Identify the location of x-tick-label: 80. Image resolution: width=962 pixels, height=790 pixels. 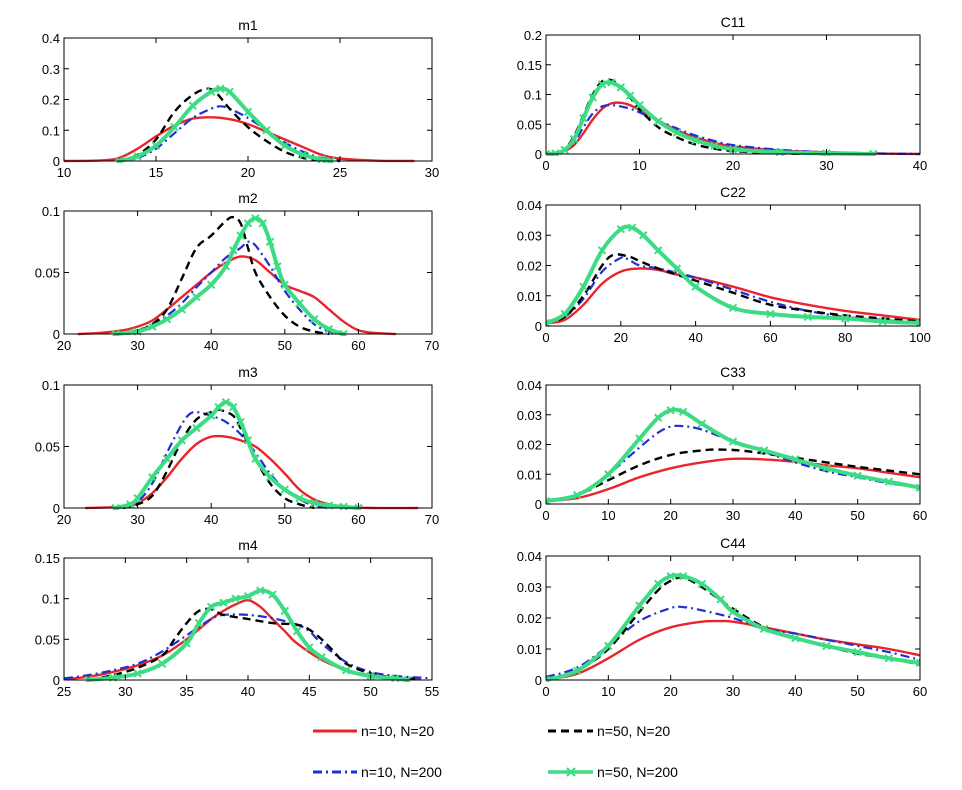
(845, 337).